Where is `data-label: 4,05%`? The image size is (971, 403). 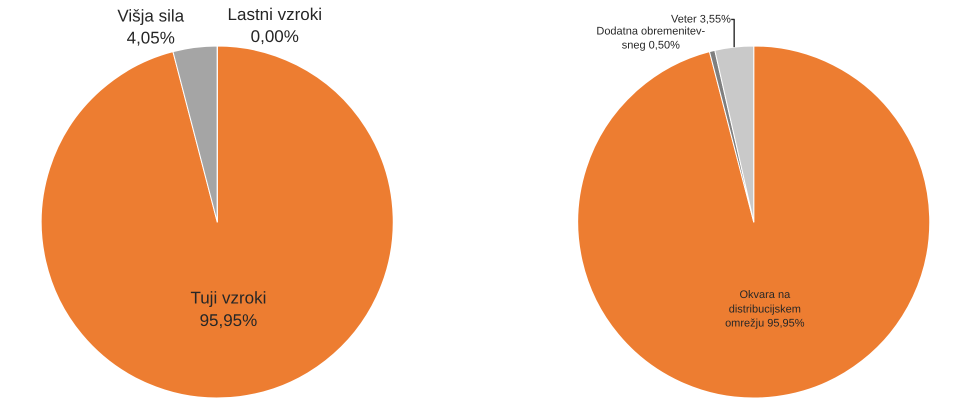
data-label: 4,05% is located at coordinates (150, 38).